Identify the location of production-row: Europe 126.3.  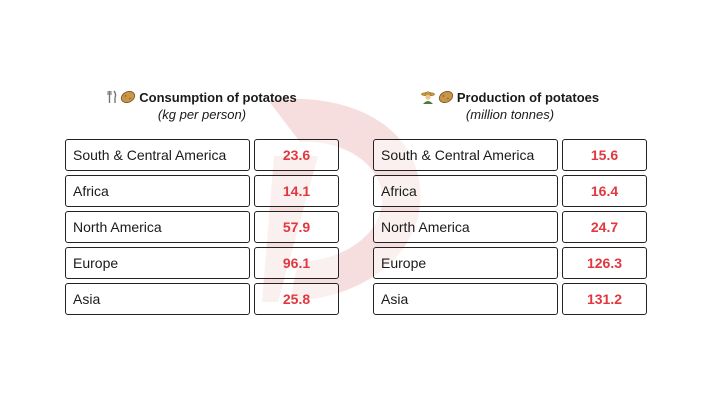
(510, 263).